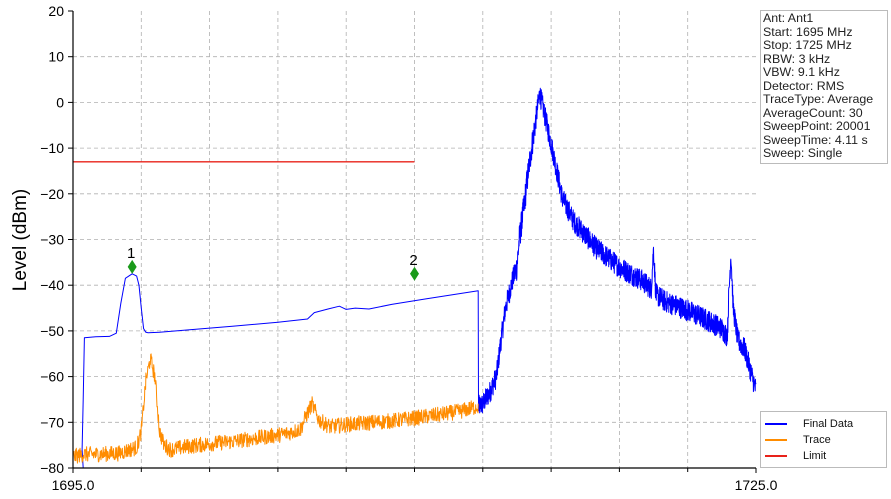 The width and height of the screenshot is (891, 499). Describe the element at coordinates (275, 408) in the screenshot. I see `series-line-trace` at that location.